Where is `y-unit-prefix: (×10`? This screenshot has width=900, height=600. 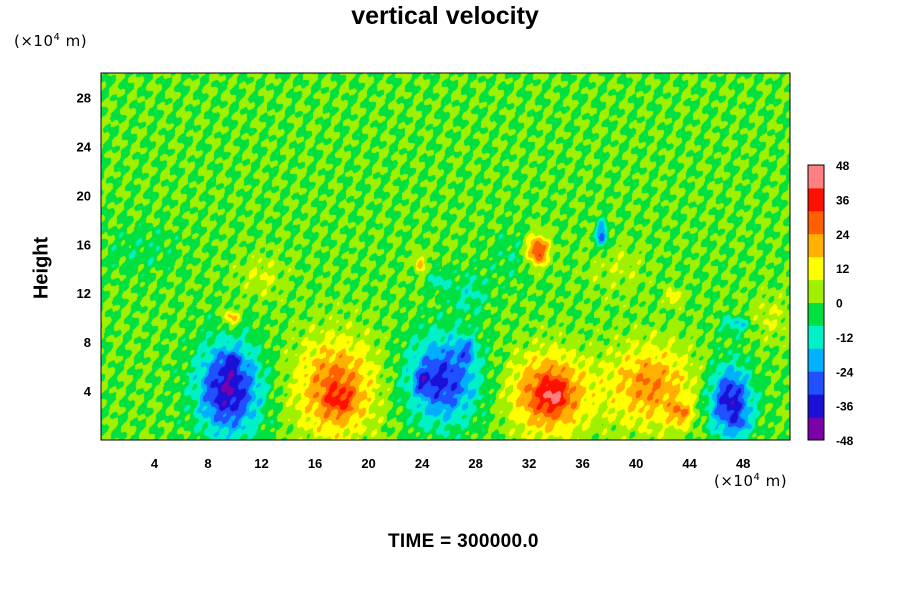 y-unit-prefix: (×10 is located at coordinates (34, 41).